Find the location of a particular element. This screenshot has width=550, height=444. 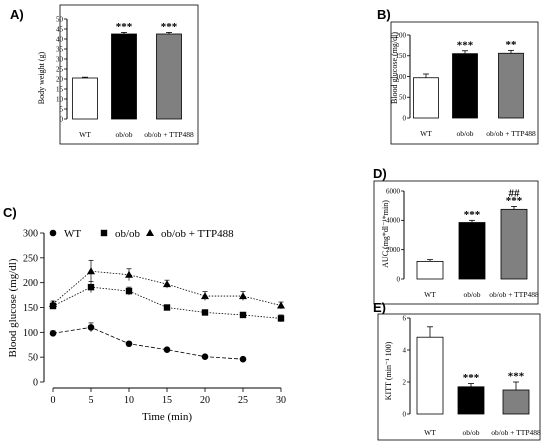

panelA-ytick-label-8: 40 is located at coordinates (60, 39).